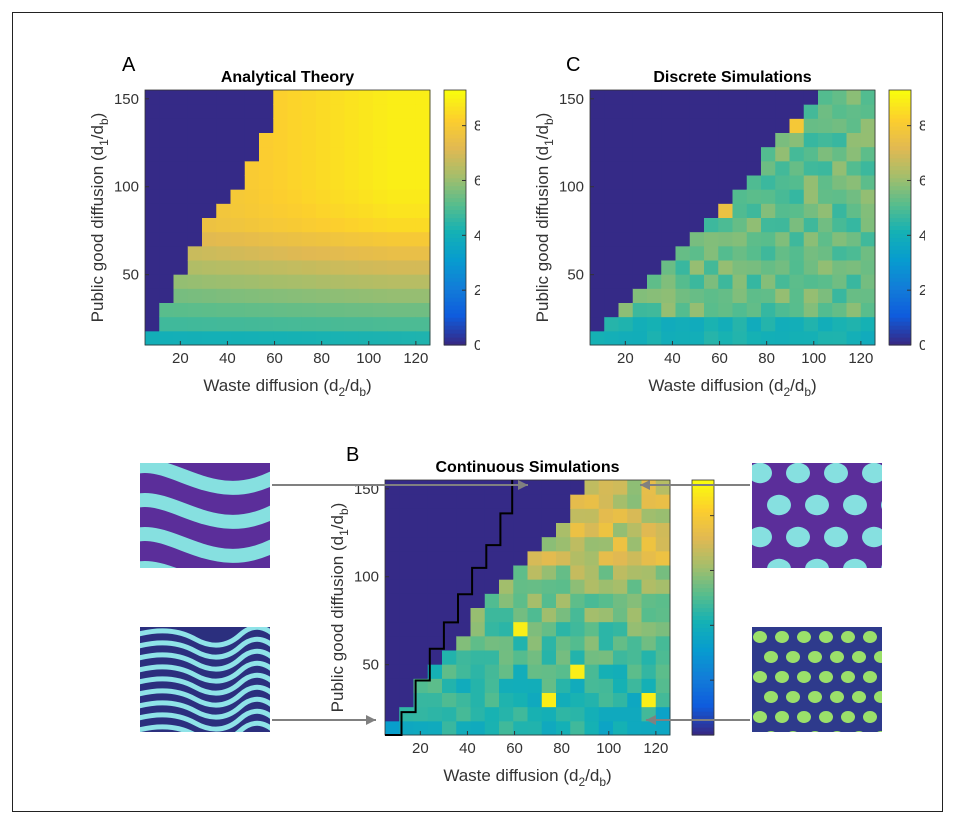 This screenshot has height=825, width=957. Describe the element at coordinates (514, 748) in the screenshot. I see `x-tick-label: 60` at that location.